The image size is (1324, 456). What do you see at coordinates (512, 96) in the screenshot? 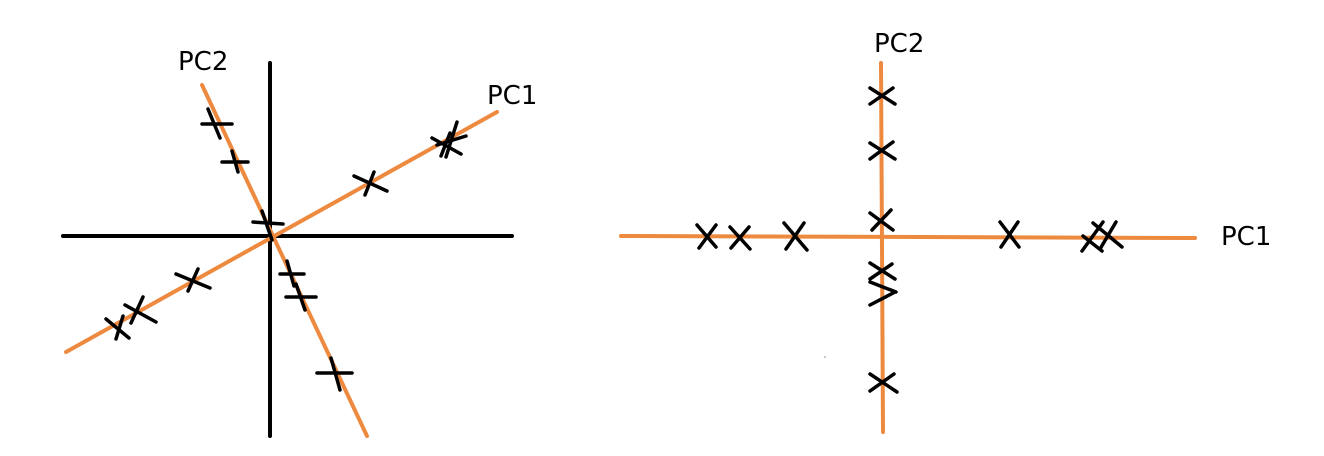
I see `left-pc1-label: PC1` at bounding box center [512, 96].